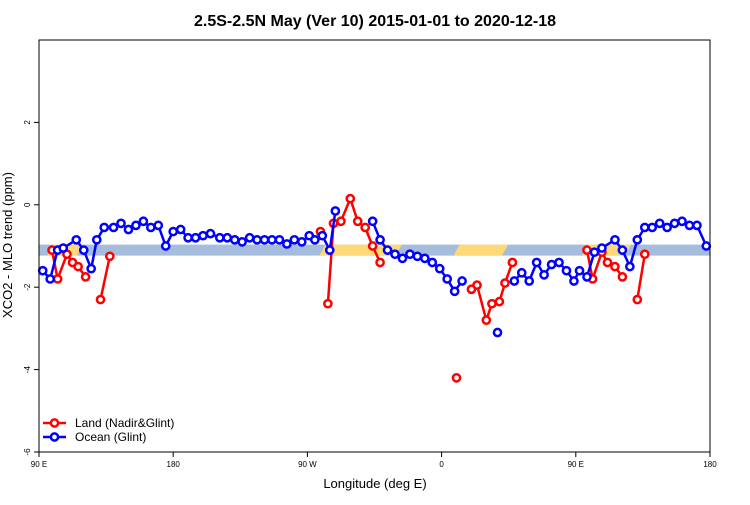 The image size is (750, 505). I want to click on y-tick-label-1: -4, so click(27, 369).